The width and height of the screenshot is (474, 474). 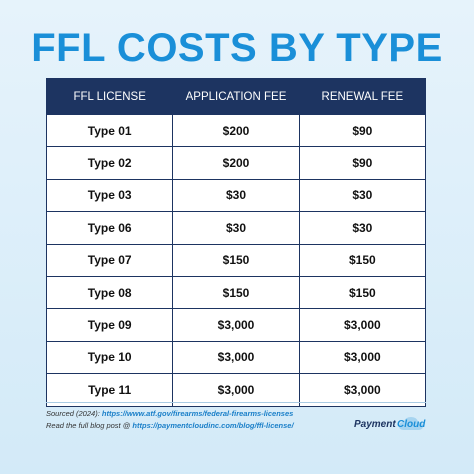 I want to click on header-row: FFL LICENSE APPLICATION FEE RENEWAL FEE, so click(x=236, y=96).